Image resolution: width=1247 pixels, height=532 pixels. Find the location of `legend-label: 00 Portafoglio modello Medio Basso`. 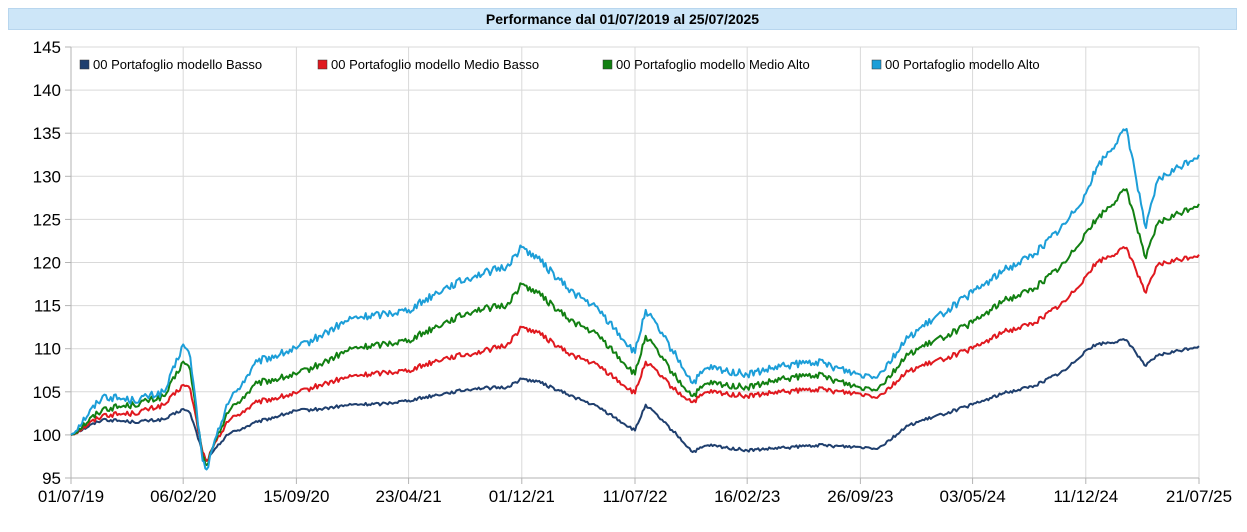

legend-label: 00 Portafoglio modello Medio Basso is located at coordinates (435, 64).